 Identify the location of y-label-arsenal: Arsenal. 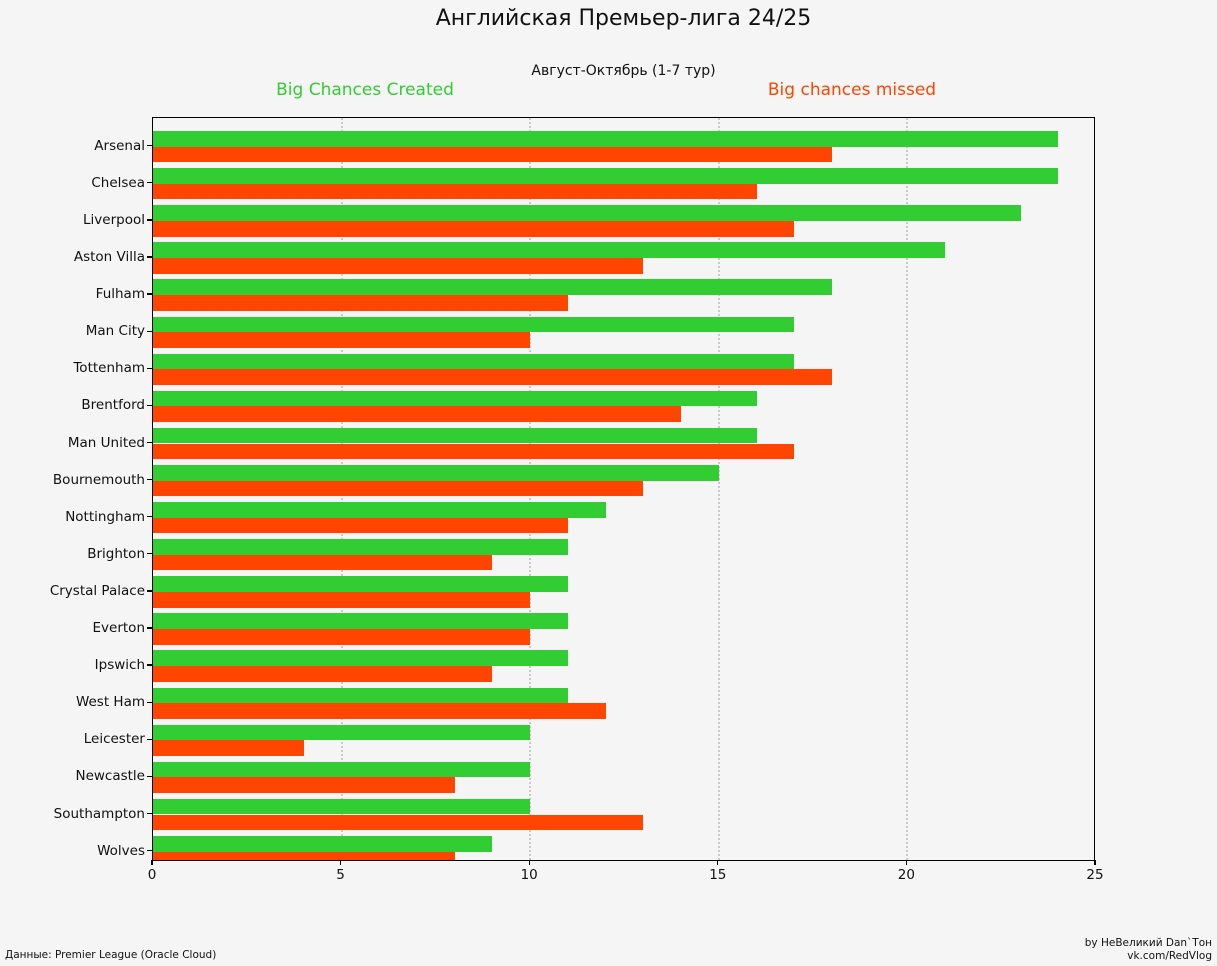
(119, 145).